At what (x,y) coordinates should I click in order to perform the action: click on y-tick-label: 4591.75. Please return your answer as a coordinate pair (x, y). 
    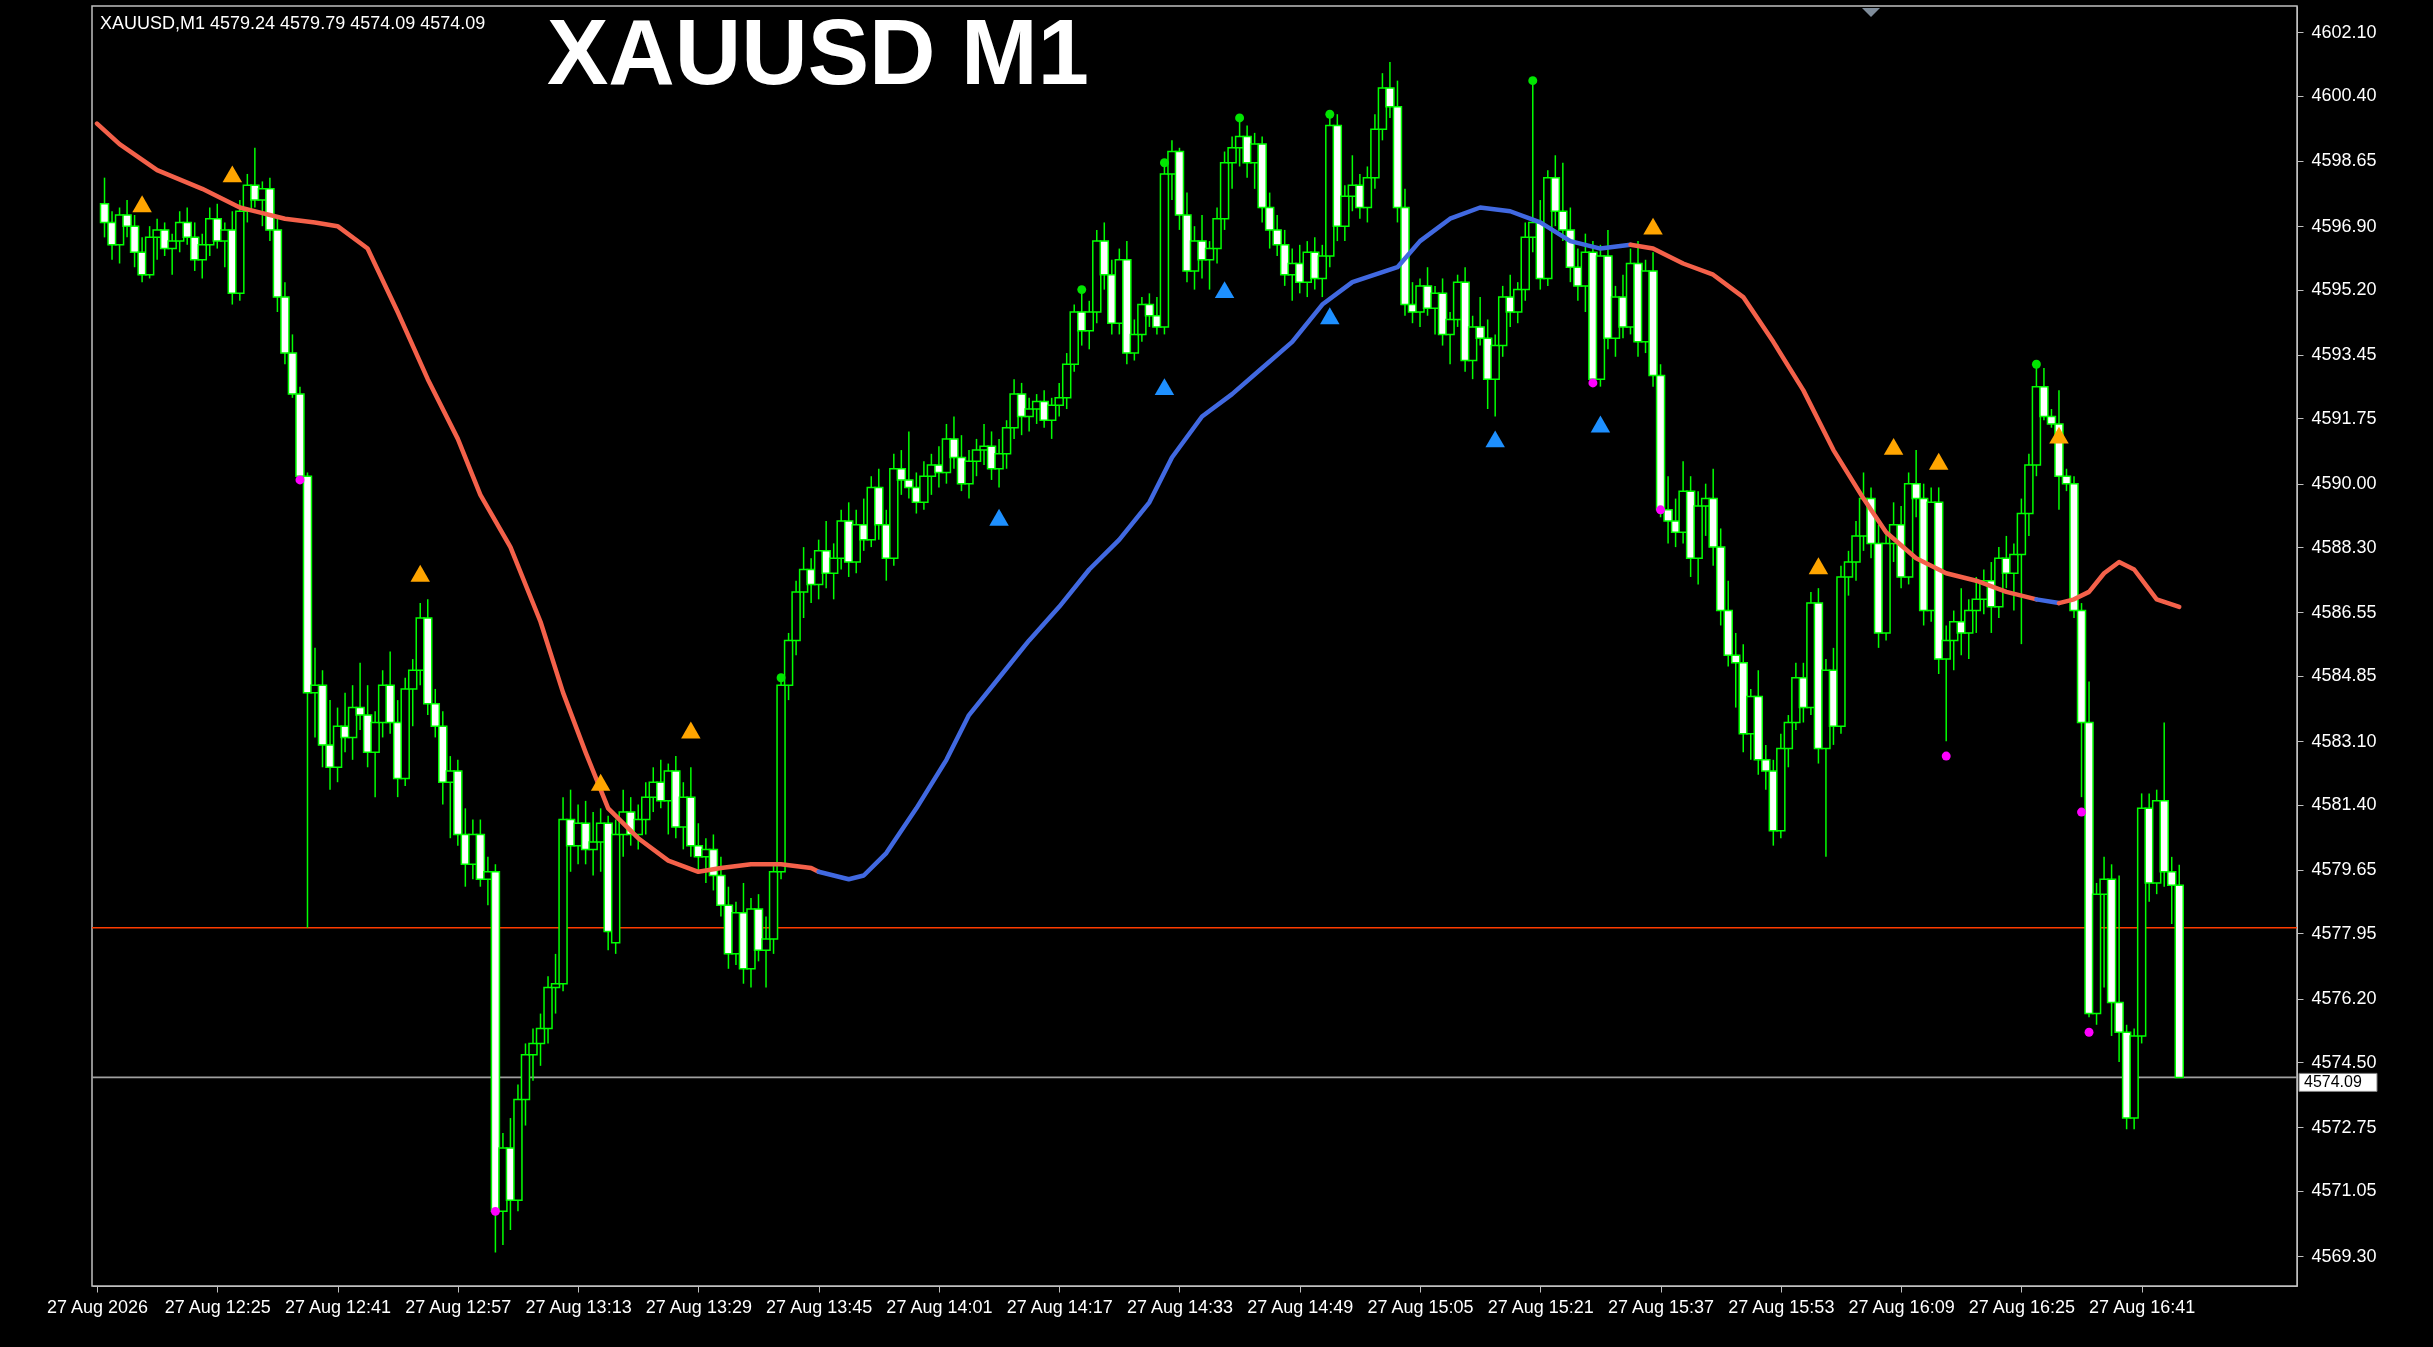
    Looking at the image, I should click on (2344, 417).